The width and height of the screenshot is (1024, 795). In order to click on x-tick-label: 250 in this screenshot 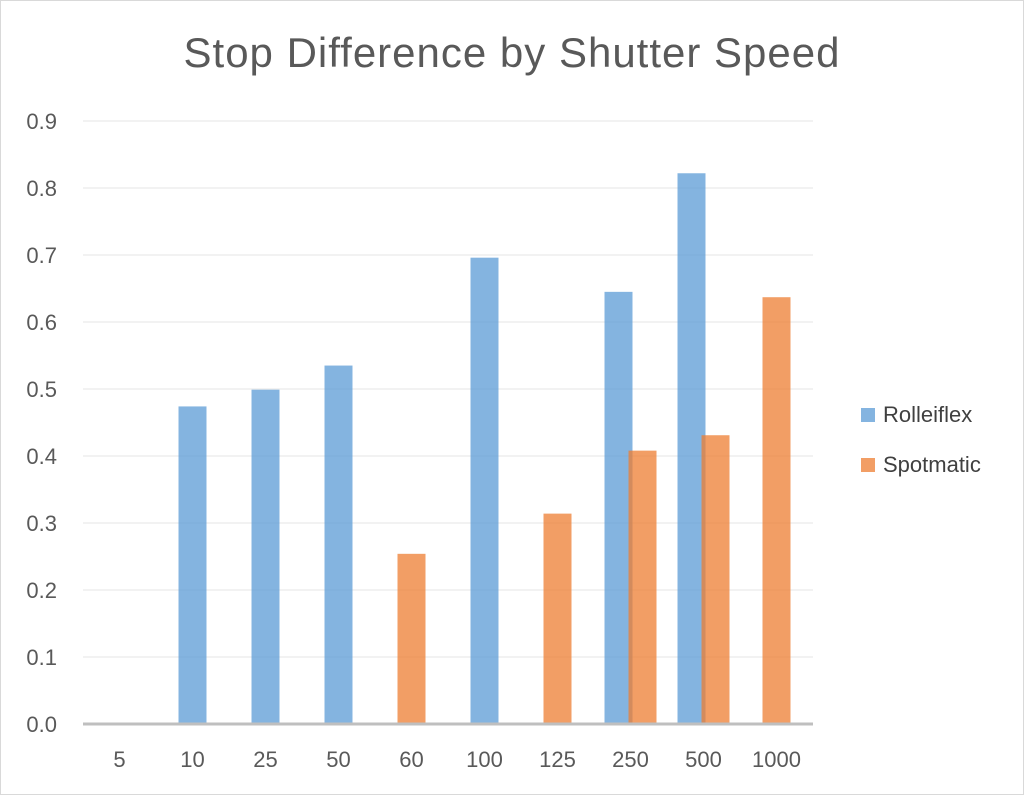, I will do `click(630, 759)`.